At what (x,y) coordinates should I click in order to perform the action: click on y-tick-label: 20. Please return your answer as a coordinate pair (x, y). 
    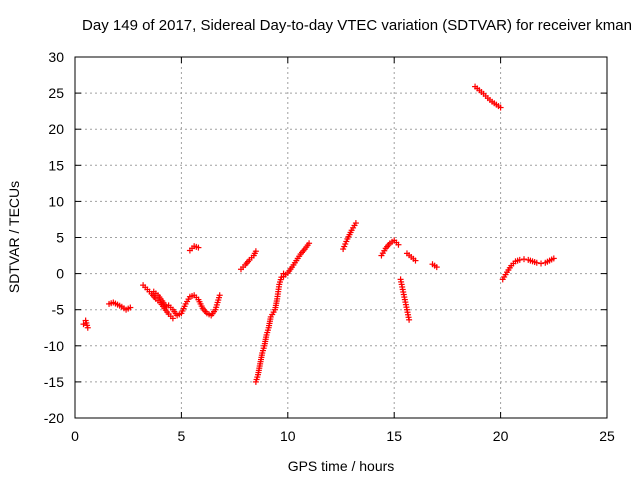
    Looking at the image, I should click on (56, 129).